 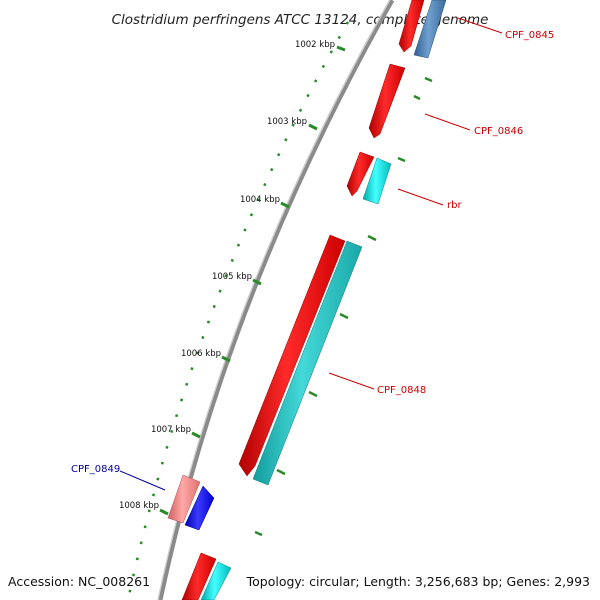 What do you see at coordinates (199, 576) in the screenshot?
I see `cds-bottom-red` at bounding box center [199, 576].